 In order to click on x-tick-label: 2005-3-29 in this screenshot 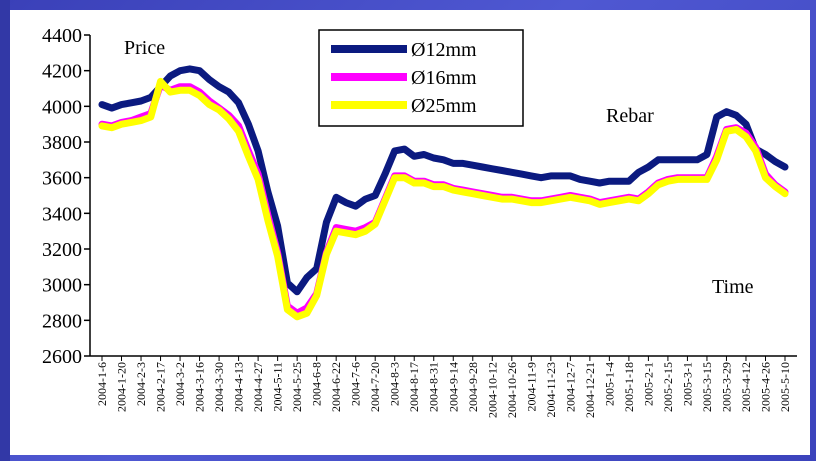, I will do `click(726, 387)`.